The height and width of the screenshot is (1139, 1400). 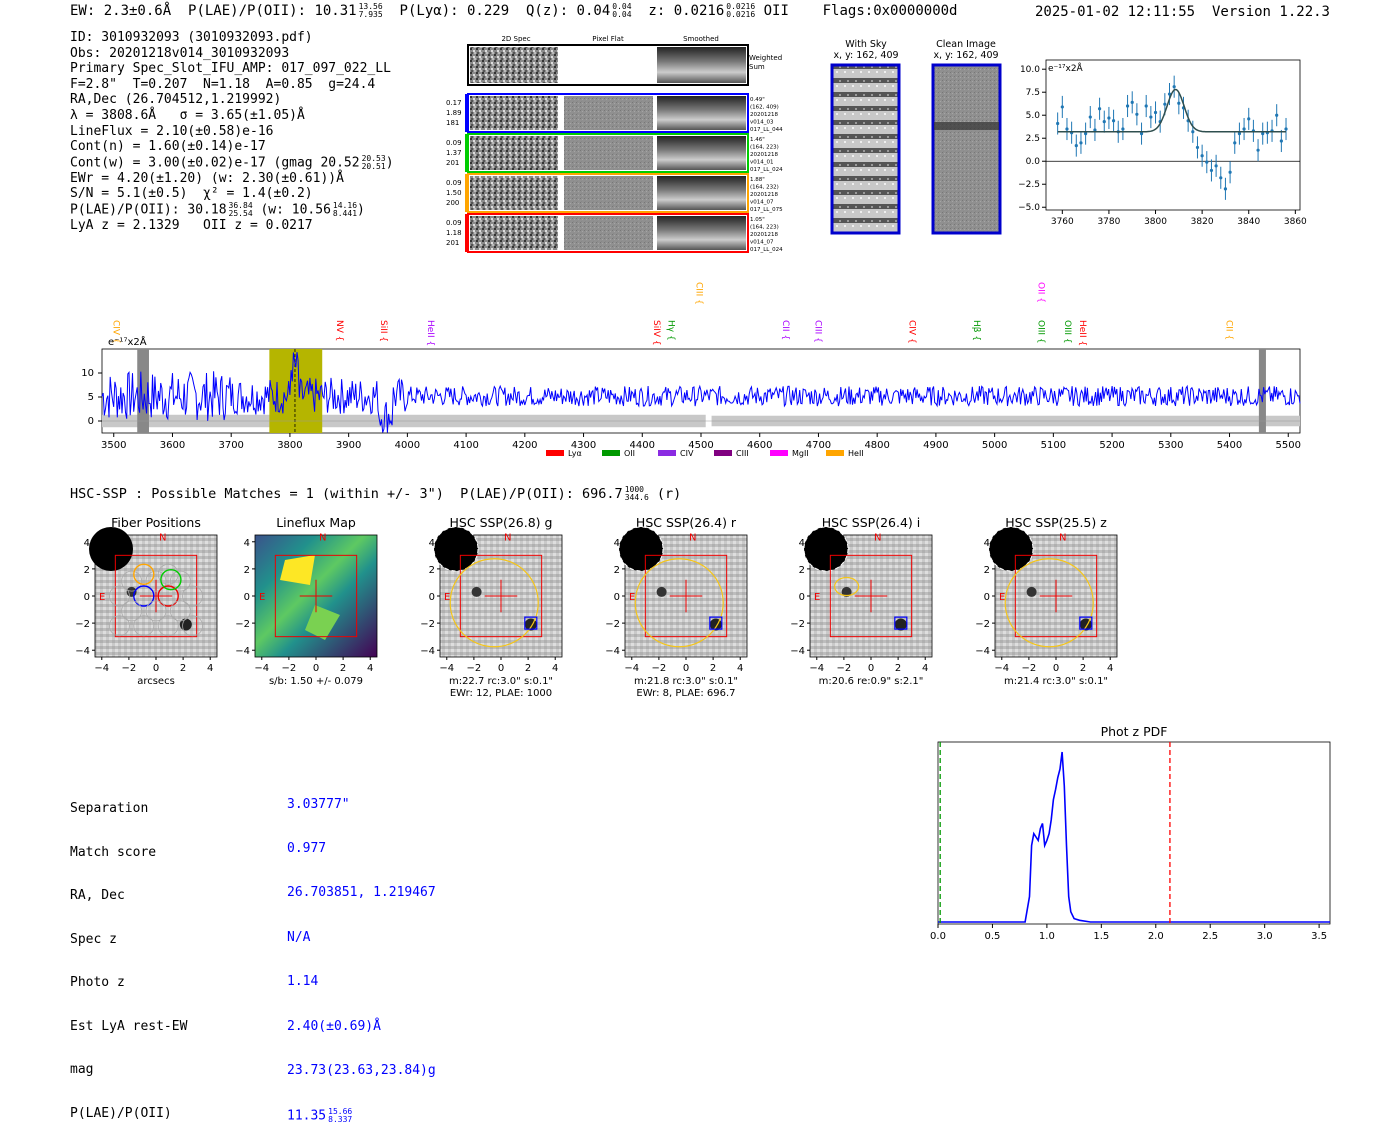 I want to click on value-plae-lo: 8.337, so click(x=340, y=1120).